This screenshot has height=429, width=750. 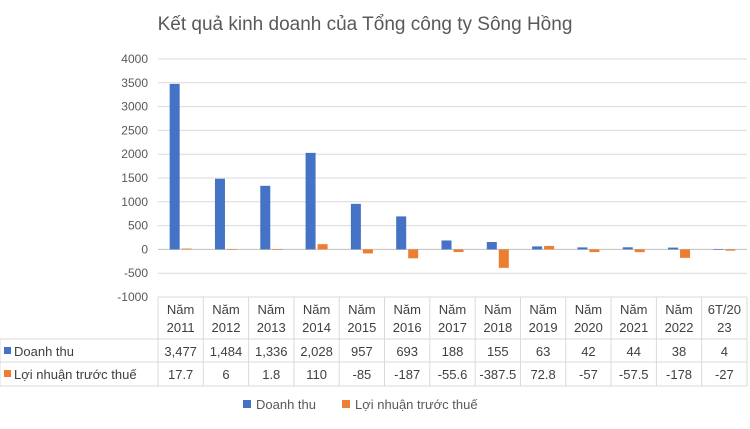 I want to click on data-label: -55.6, so click(x=453, y=374).